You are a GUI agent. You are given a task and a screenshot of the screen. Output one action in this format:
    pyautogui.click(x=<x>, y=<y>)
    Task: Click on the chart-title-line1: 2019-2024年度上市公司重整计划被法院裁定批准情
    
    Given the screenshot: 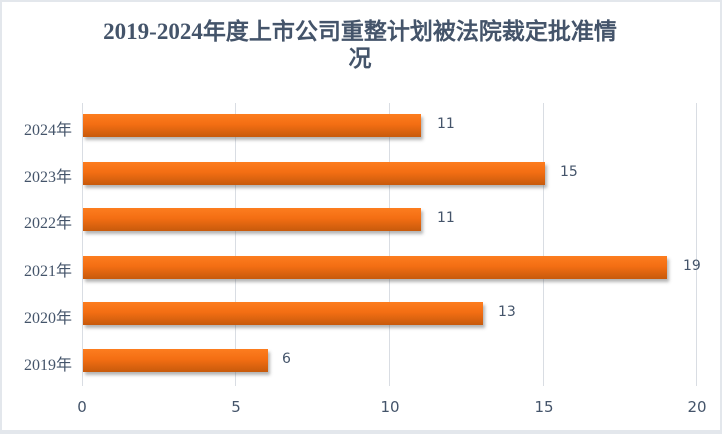 What is the action you would take?
    pyautogui.click(x=360, y=31)
    